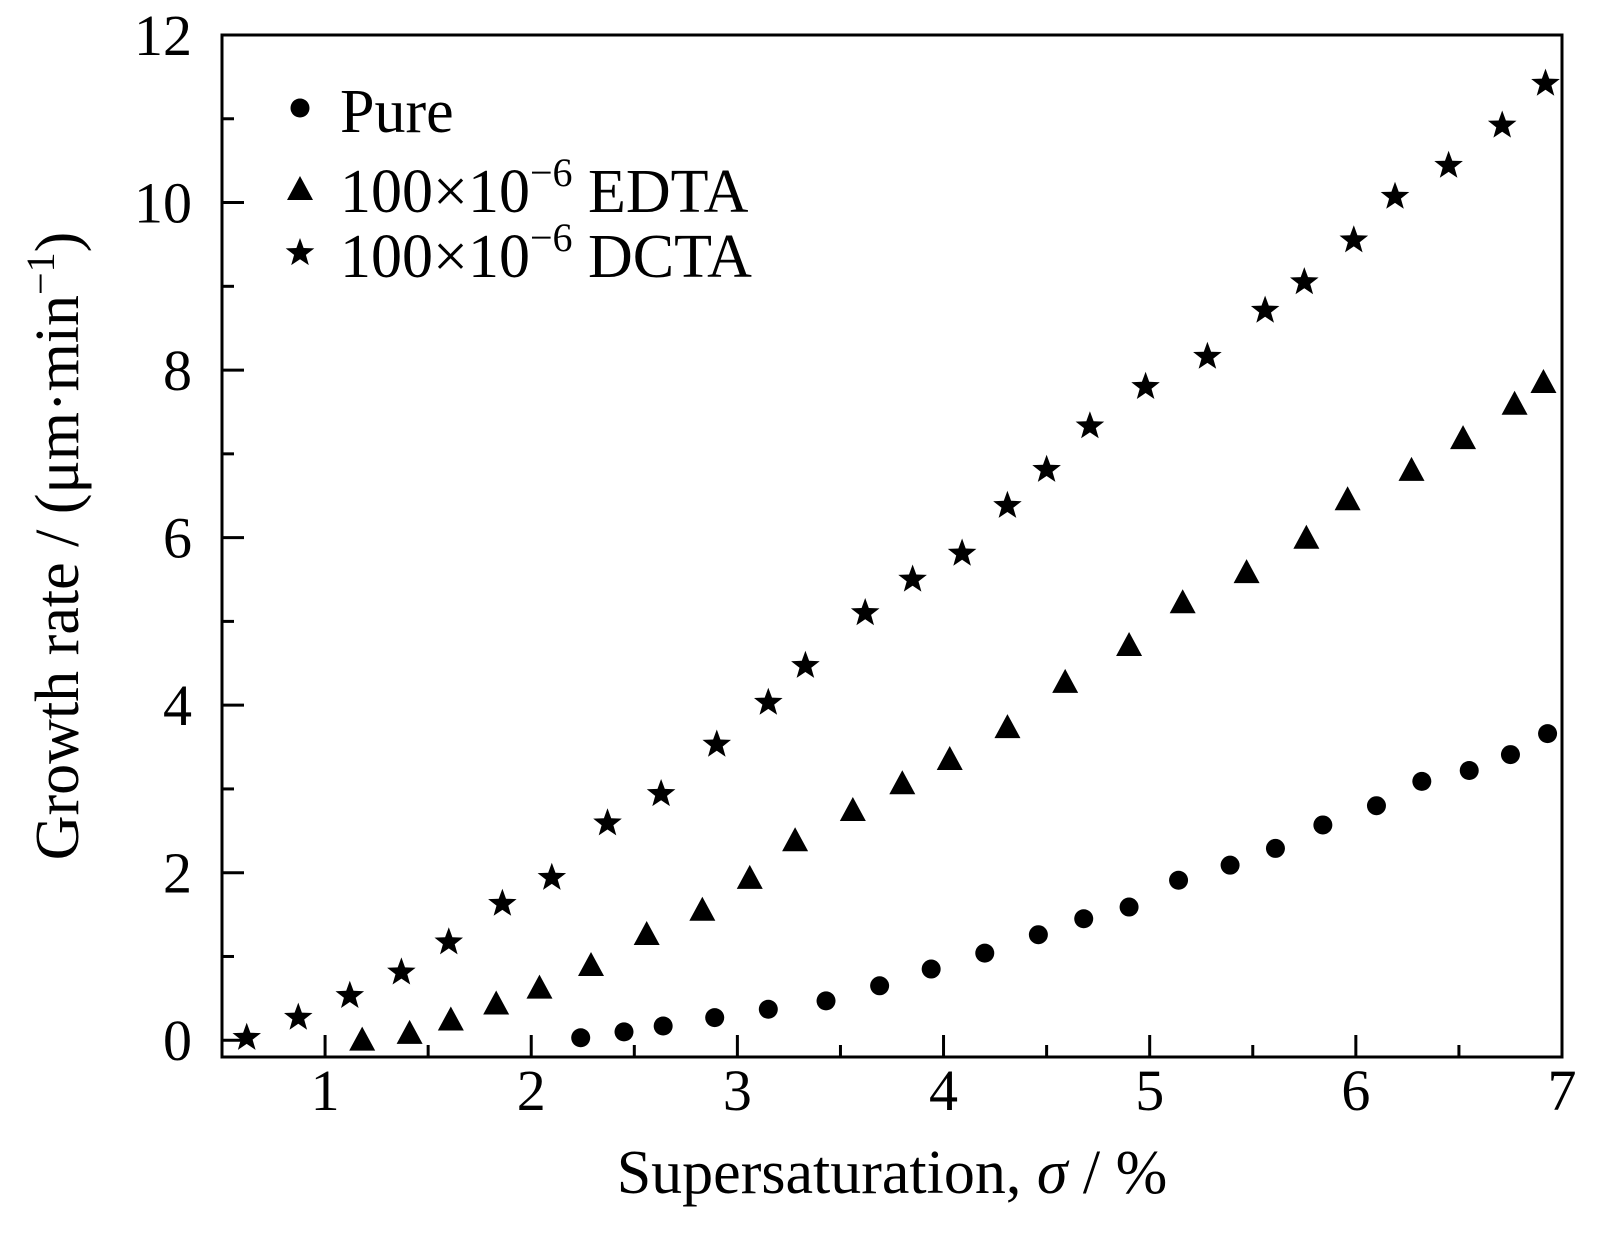 This screenshot has width=1606, height=1245. I want to click on x-tick-label: 7, so click(1562, 1090).